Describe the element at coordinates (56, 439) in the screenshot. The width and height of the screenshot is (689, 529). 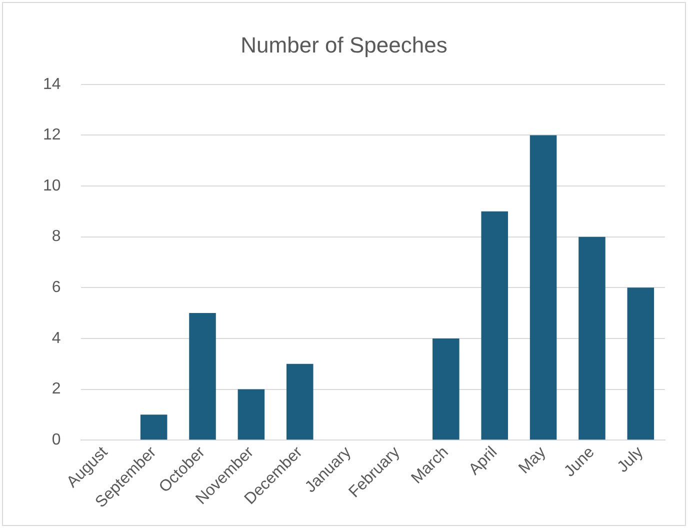
I see `y-tick-label: 0` at that location.